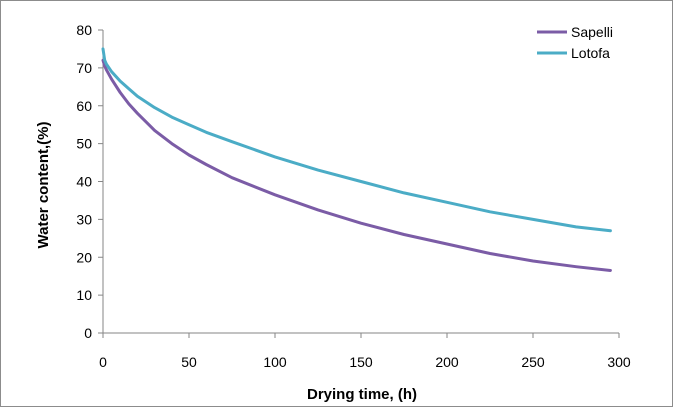 This screenshot has width=673, height=407. Describe the element at coordinates (275, 362) in the screenshot. I see `x-tick-label: 100` at that location.